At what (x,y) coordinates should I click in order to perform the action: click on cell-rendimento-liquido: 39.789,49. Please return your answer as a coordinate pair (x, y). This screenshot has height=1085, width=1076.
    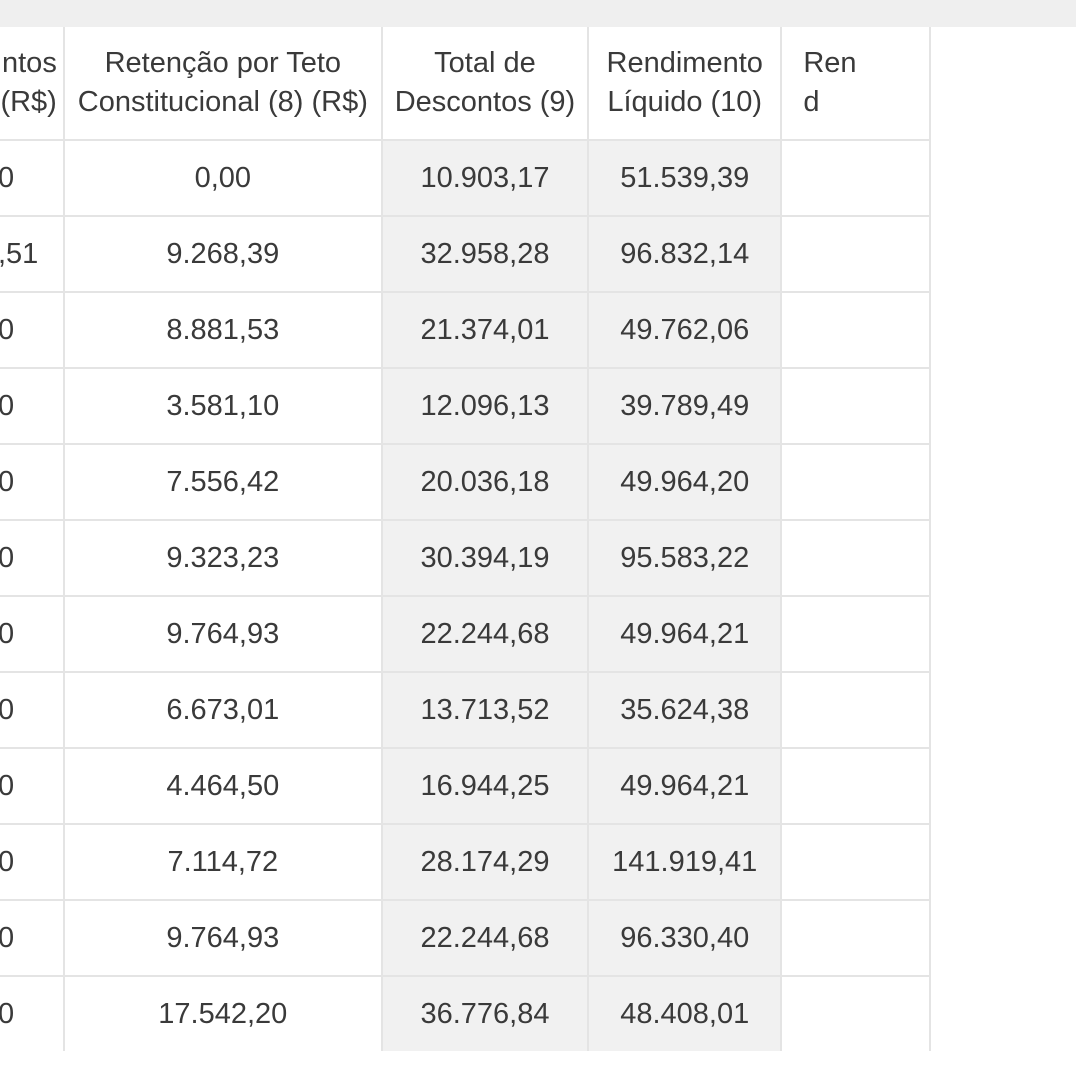
    Looking at the image, I should click on (685, 406).